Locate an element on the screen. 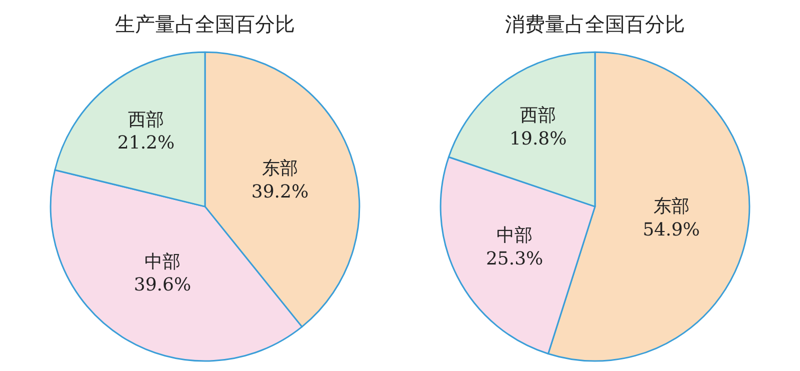 The width and height of the screenshot is (800, 371). chart-title: 消费量占全国百分比 is located at coordinates (595, 24).